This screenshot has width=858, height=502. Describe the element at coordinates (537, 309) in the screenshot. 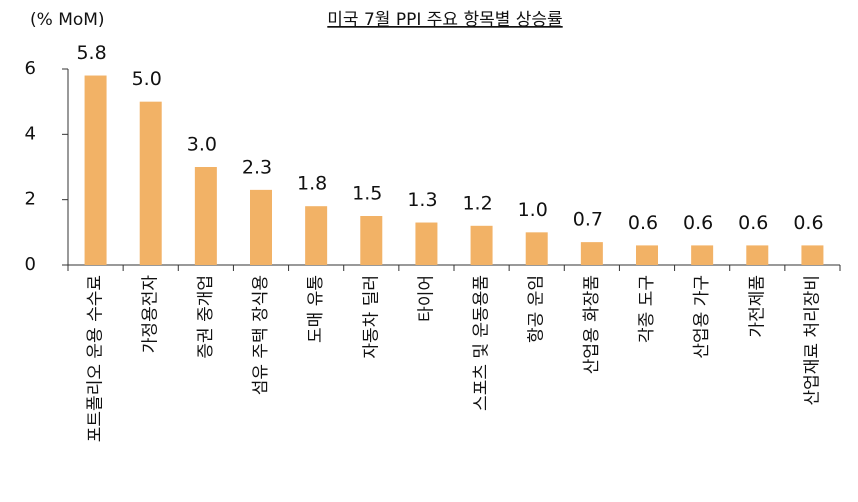

I see `x-tick-label: 항공 운임` at that location.